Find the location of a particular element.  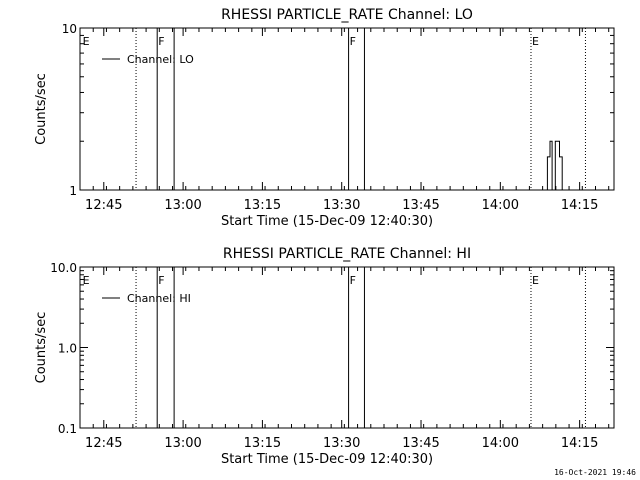

chart-title: RHESSI PARTICLE_RATE Channel: HI is located at coordinates (347, 254).